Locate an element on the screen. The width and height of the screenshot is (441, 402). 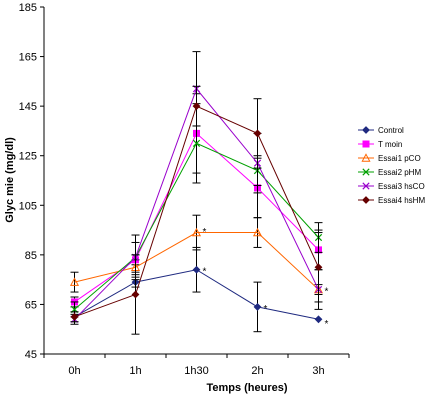
y-tick-label: 65 is located at coordinates (31, 305).